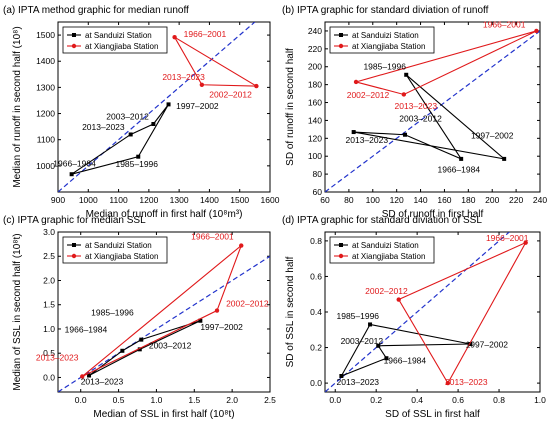 The image size is (550, 425). I want to click on x-tick-label: 1300, so click(179, 200).